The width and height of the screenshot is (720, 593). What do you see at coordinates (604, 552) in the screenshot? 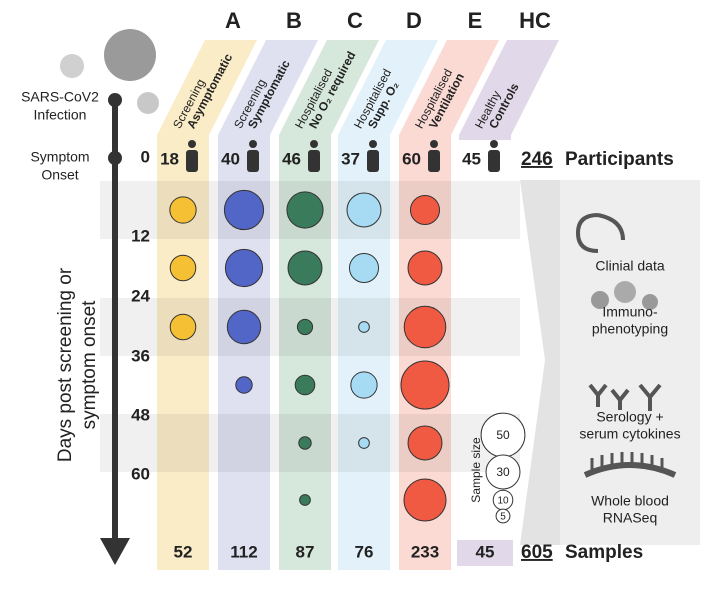
I see `samples-label: Samples` at bounding box center [604, 552].